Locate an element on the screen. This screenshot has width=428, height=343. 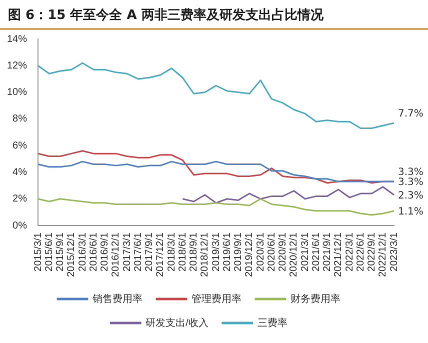
x-tick-label: 2017/3/1 is located at coordinates (127, 252).